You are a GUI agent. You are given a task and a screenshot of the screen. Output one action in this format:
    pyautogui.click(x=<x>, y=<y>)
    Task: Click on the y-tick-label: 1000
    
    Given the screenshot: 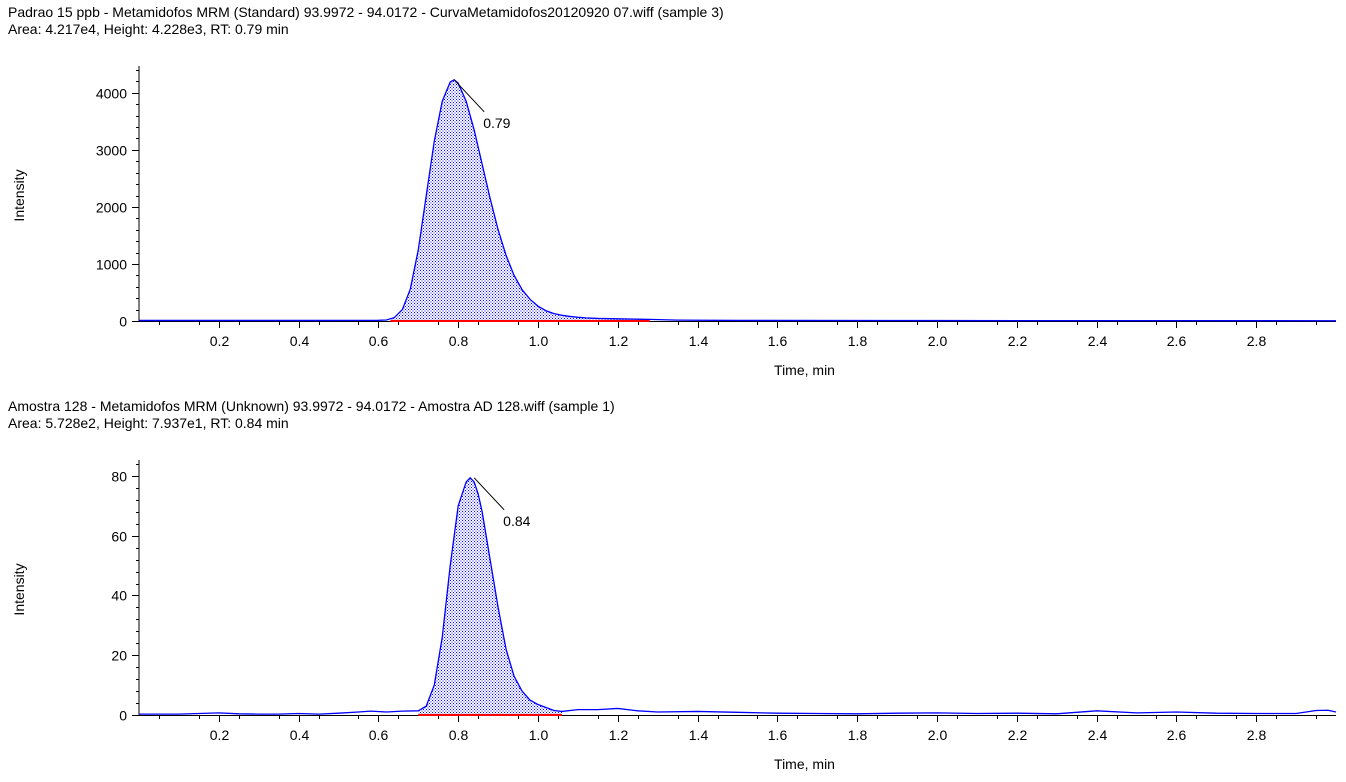 What is the action you would take?
    pyautogui.click(x=111, y=265)
    